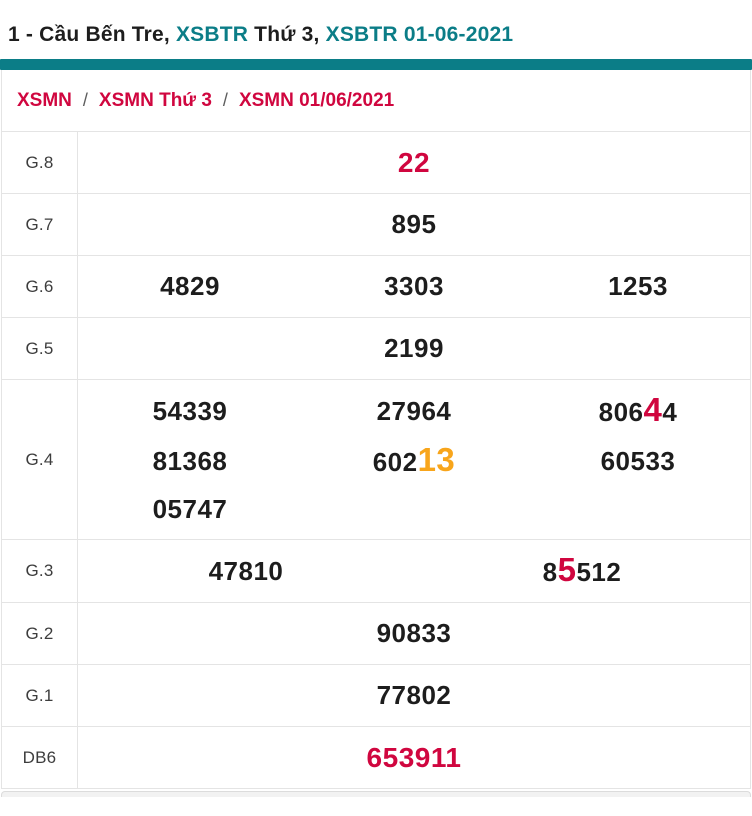 This screenshot has width=752, height=816. Describe the element at coordinates (670, 412) in the screenshot. I see `digit-plain: 4` at that location.